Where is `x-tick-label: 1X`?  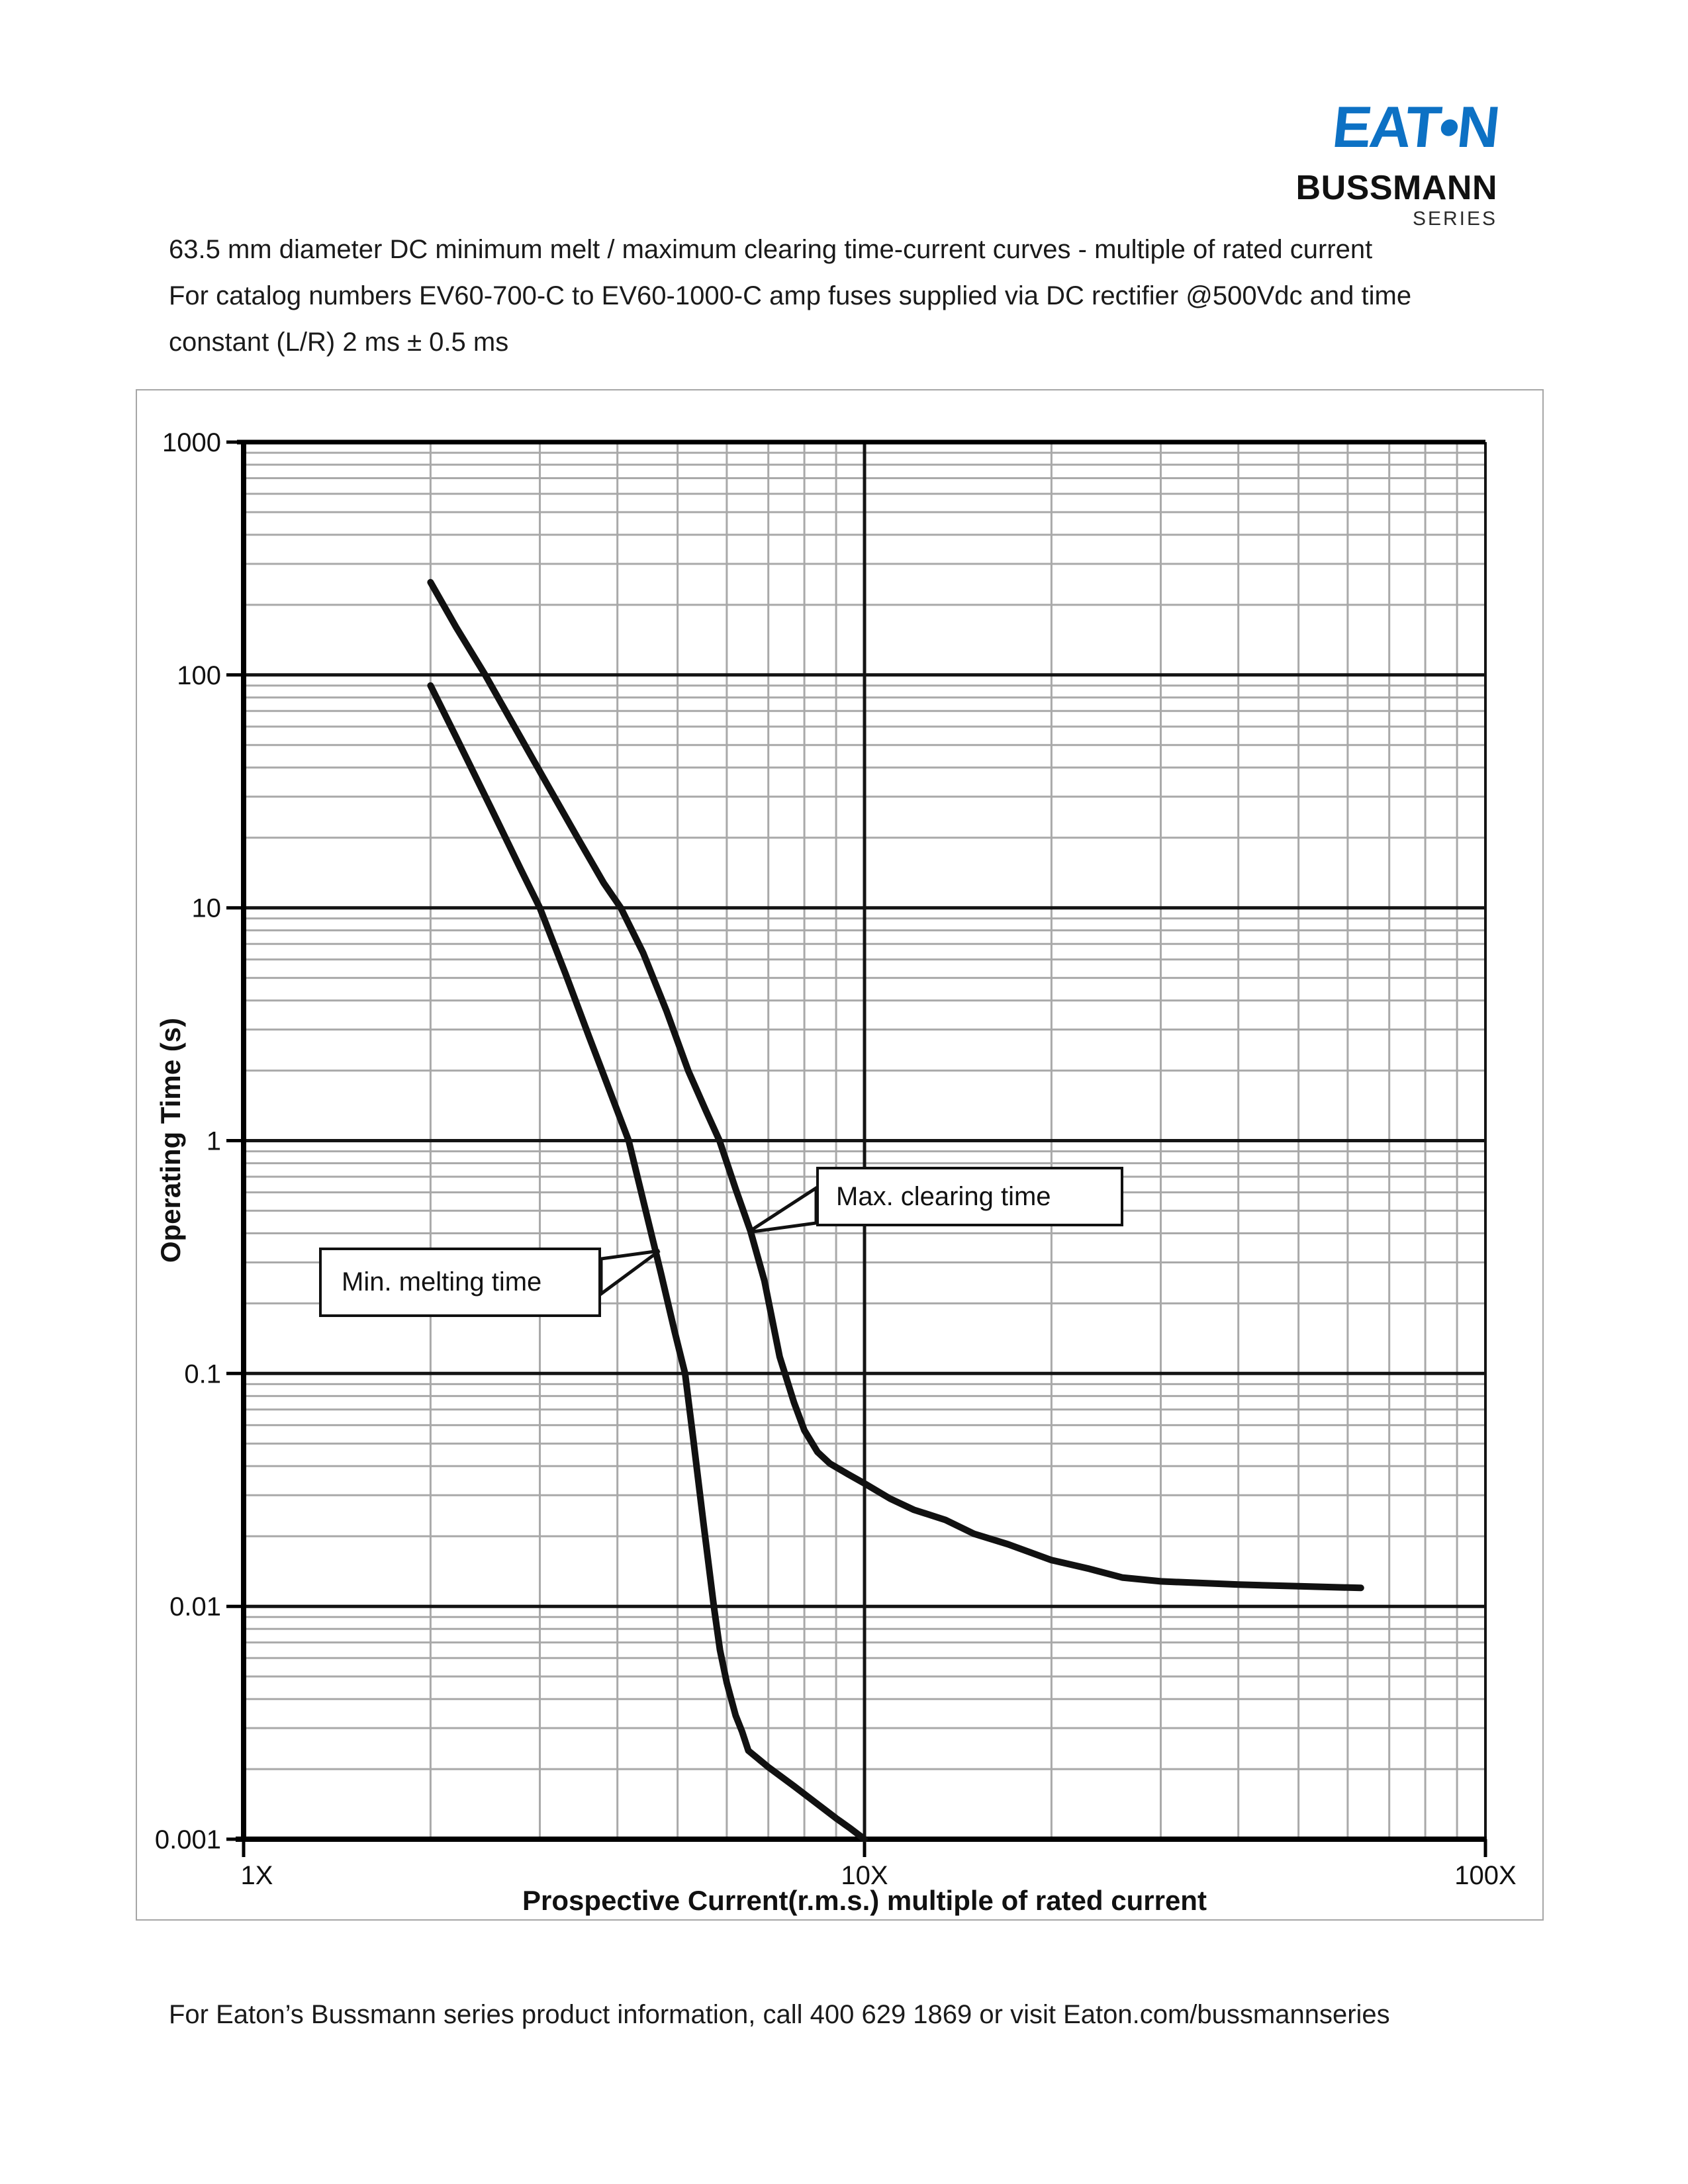 x-tick-label: 1X is located at coordinates (257, 1875).